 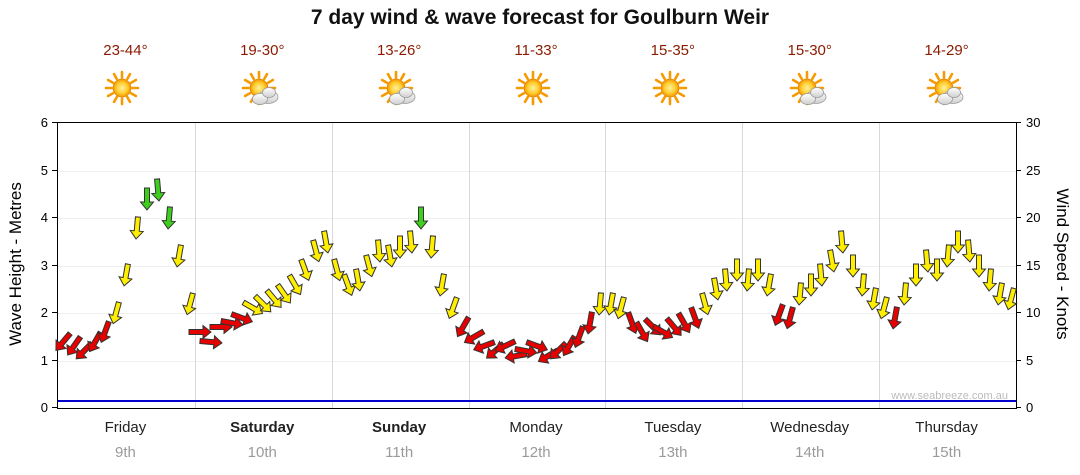 I want to click on temperature-range: 15-35°, so click(x=673, y=50).